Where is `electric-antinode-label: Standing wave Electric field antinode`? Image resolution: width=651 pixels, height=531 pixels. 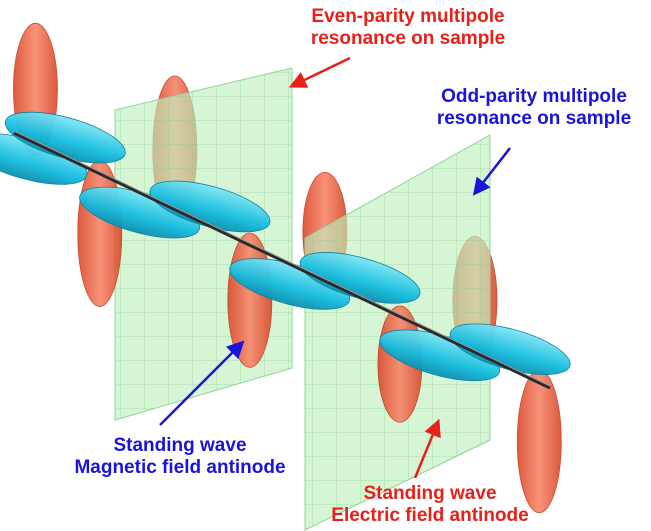
electric-antinode-label: Standing wave Electric field antinode is located at coordinates (430, 505).